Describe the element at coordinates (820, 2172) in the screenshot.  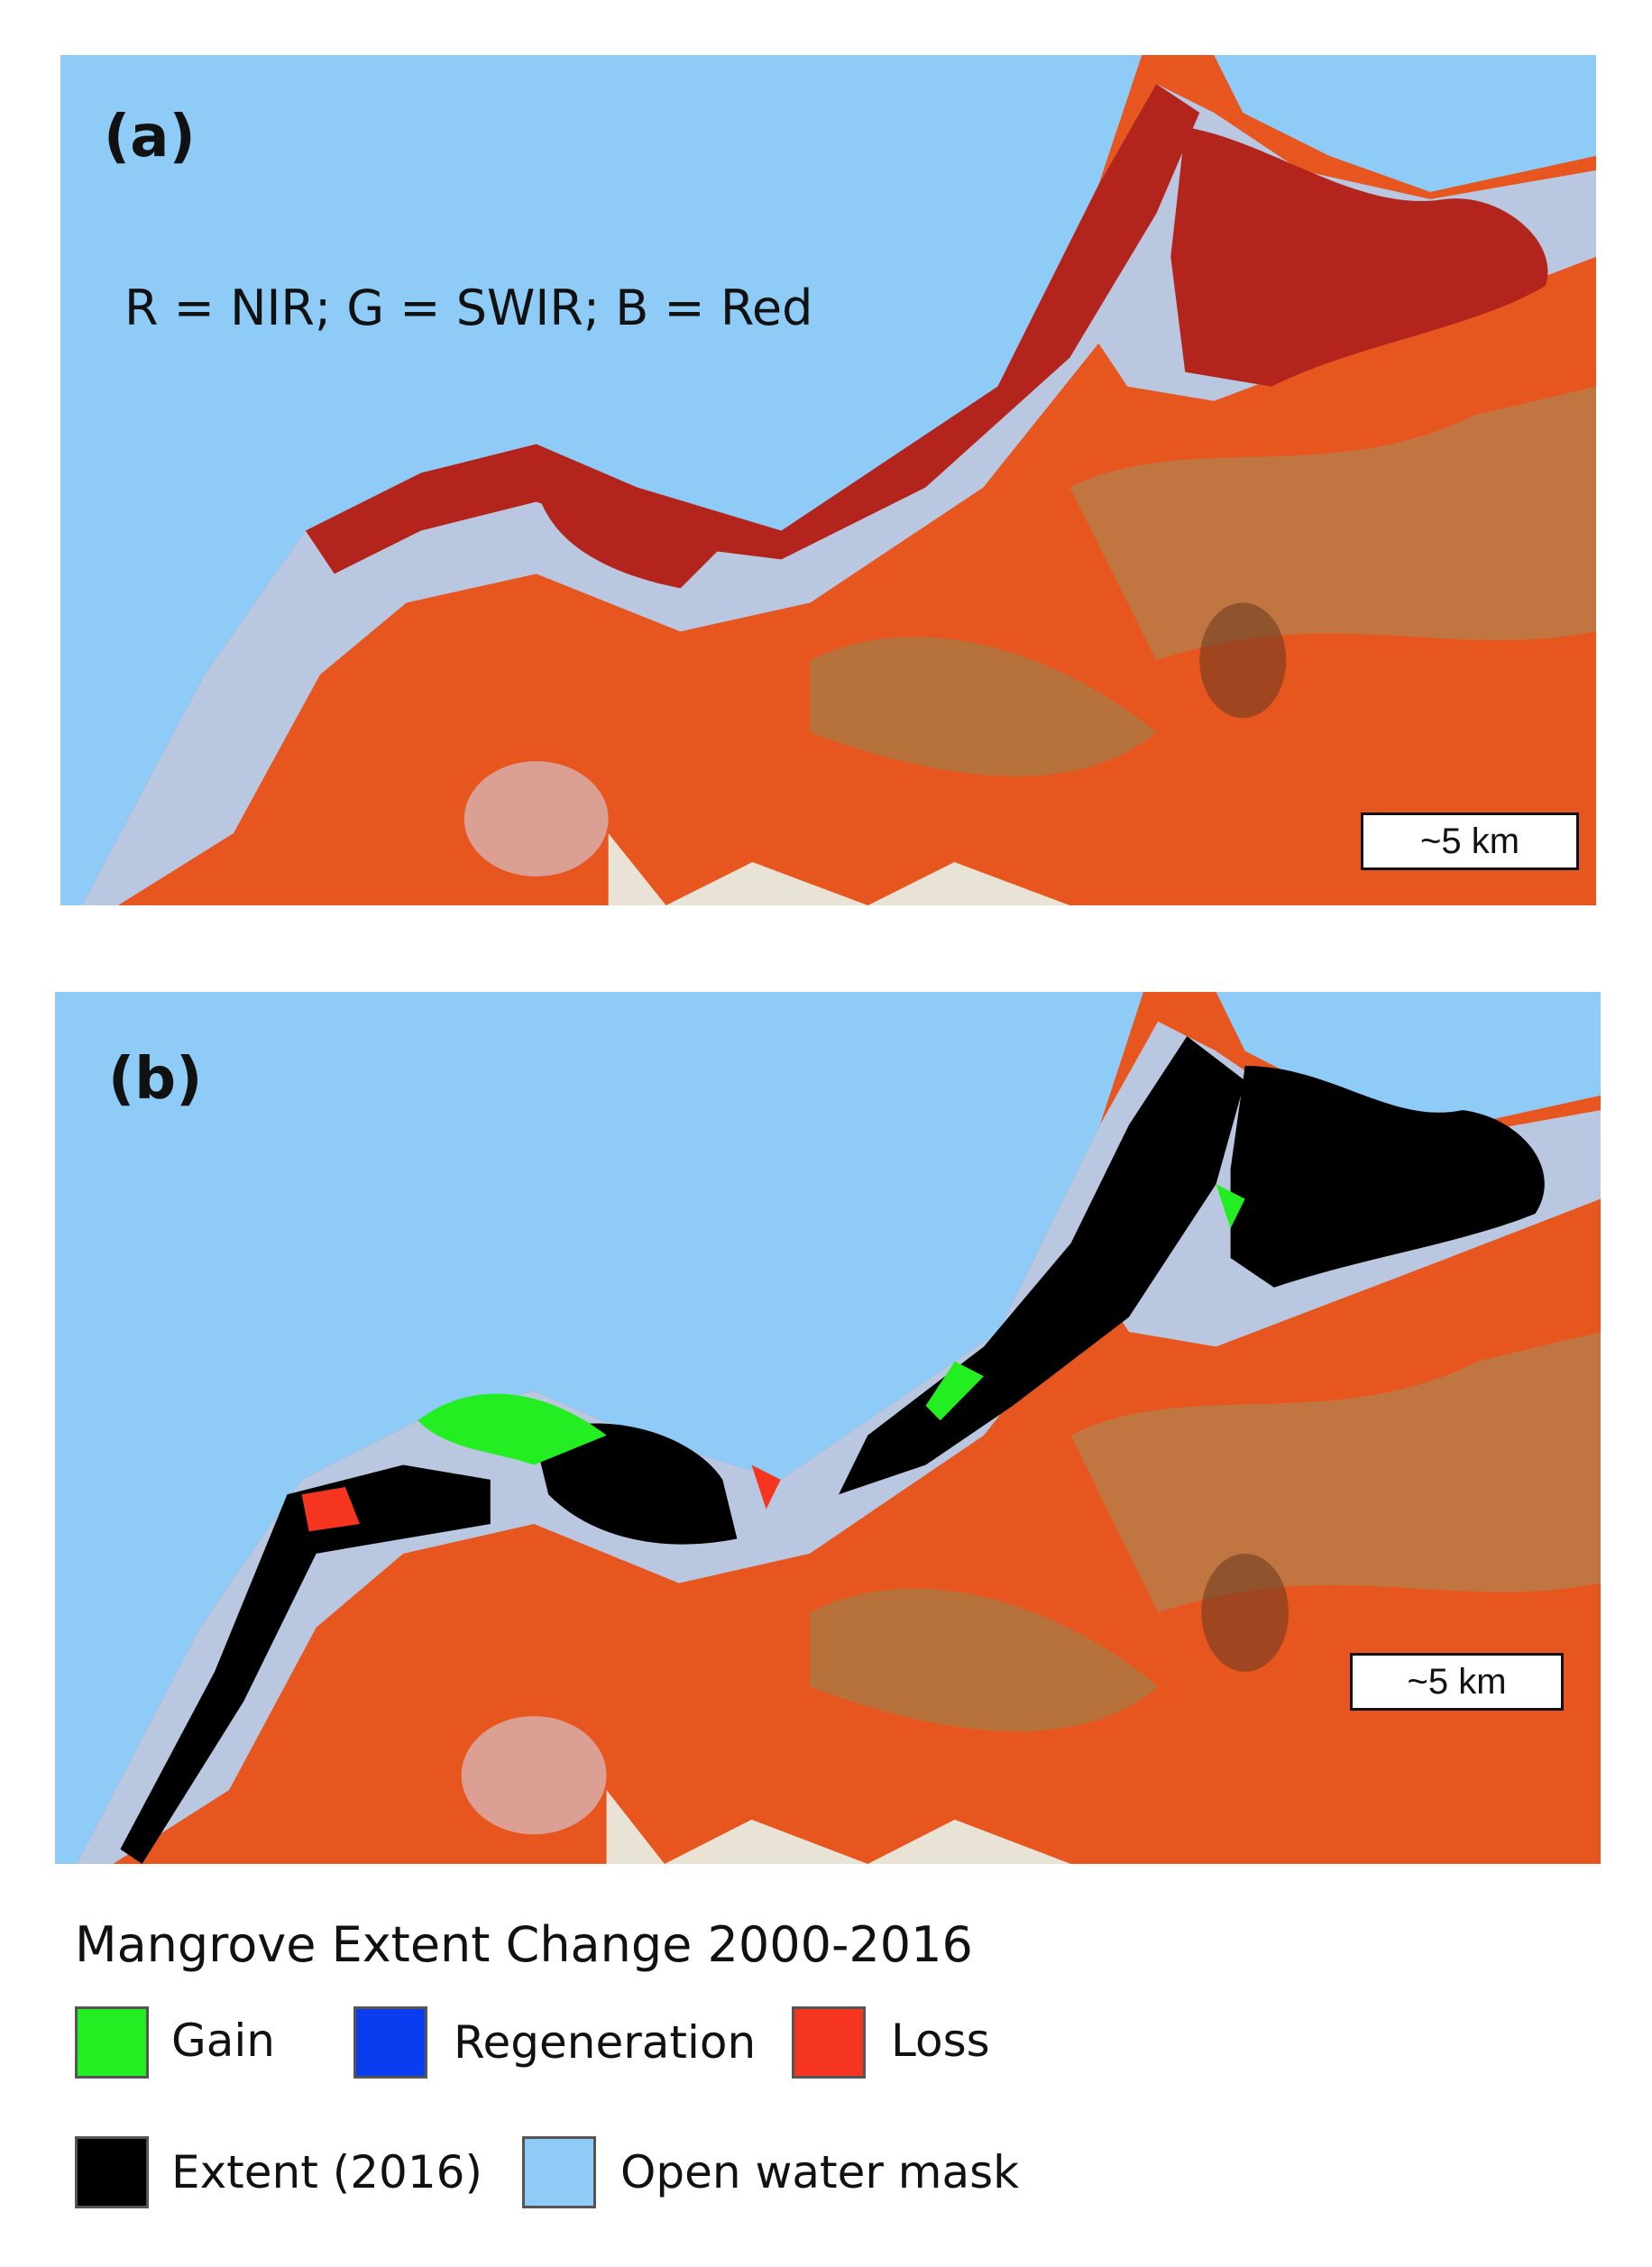
I see `legend-label: Open water mask` at that location.